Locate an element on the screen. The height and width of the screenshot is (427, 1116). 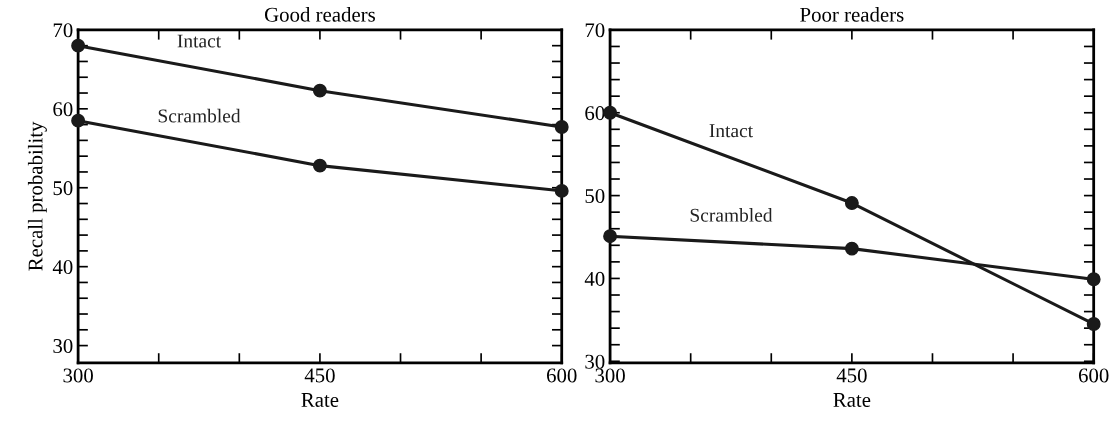
chart-title: Poor readers is located at coordinates (852, 14).